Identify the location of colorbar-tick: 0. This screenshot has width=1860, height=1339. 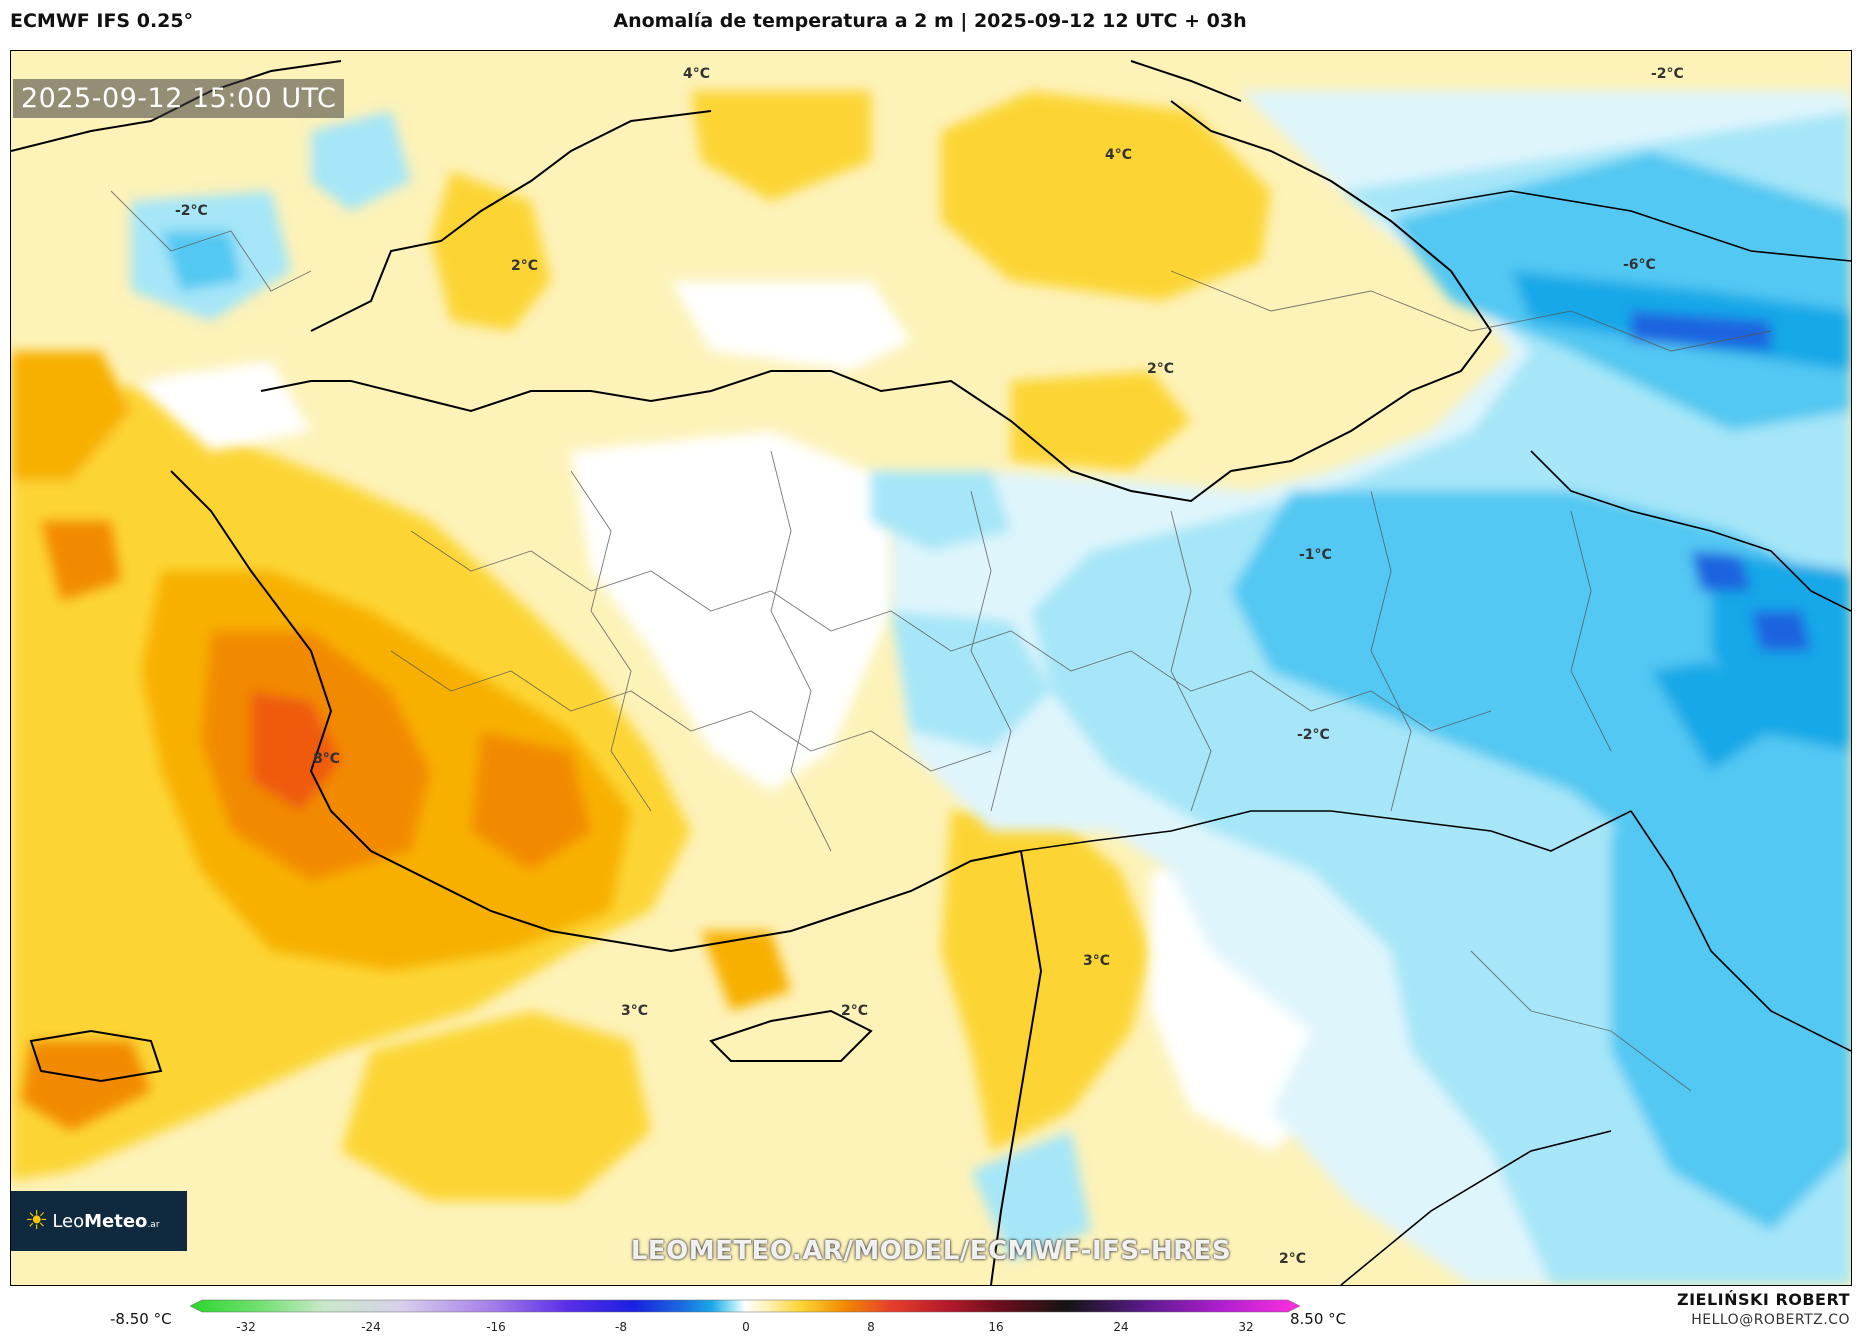
(746, 1327).